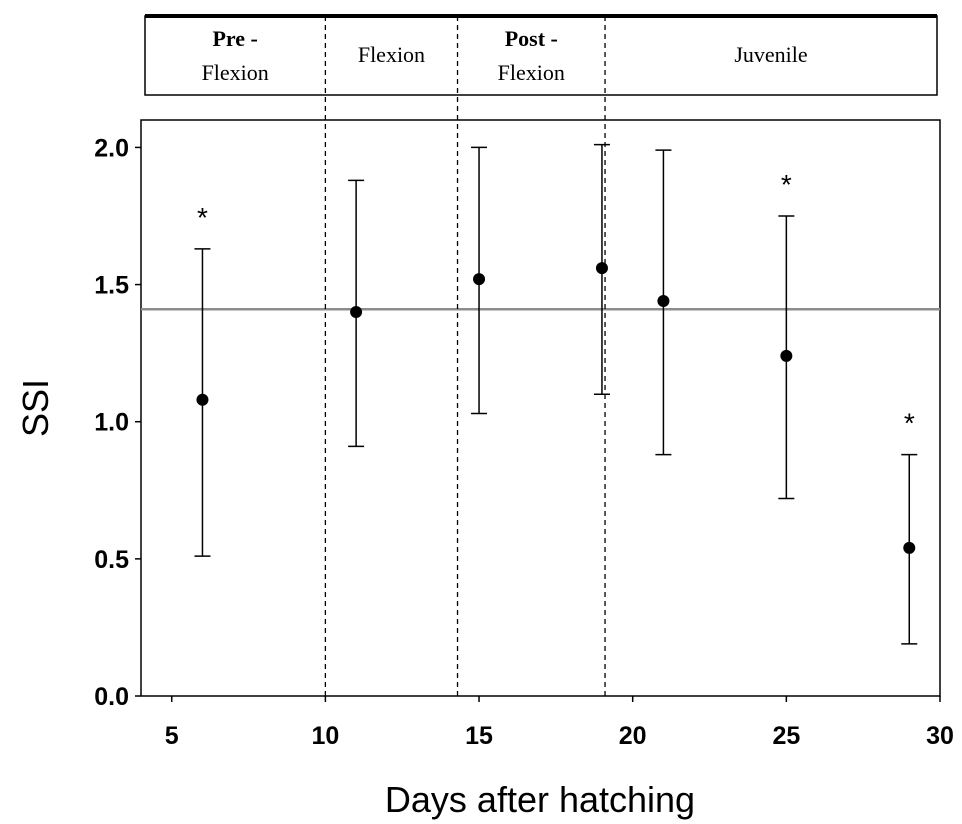 The height and width of the screenshot is (824, 962). What do you see at coordinates (35, 408) in the screenshot?
I see `y-axis-title: SSI` at bounding box center [35, 408].